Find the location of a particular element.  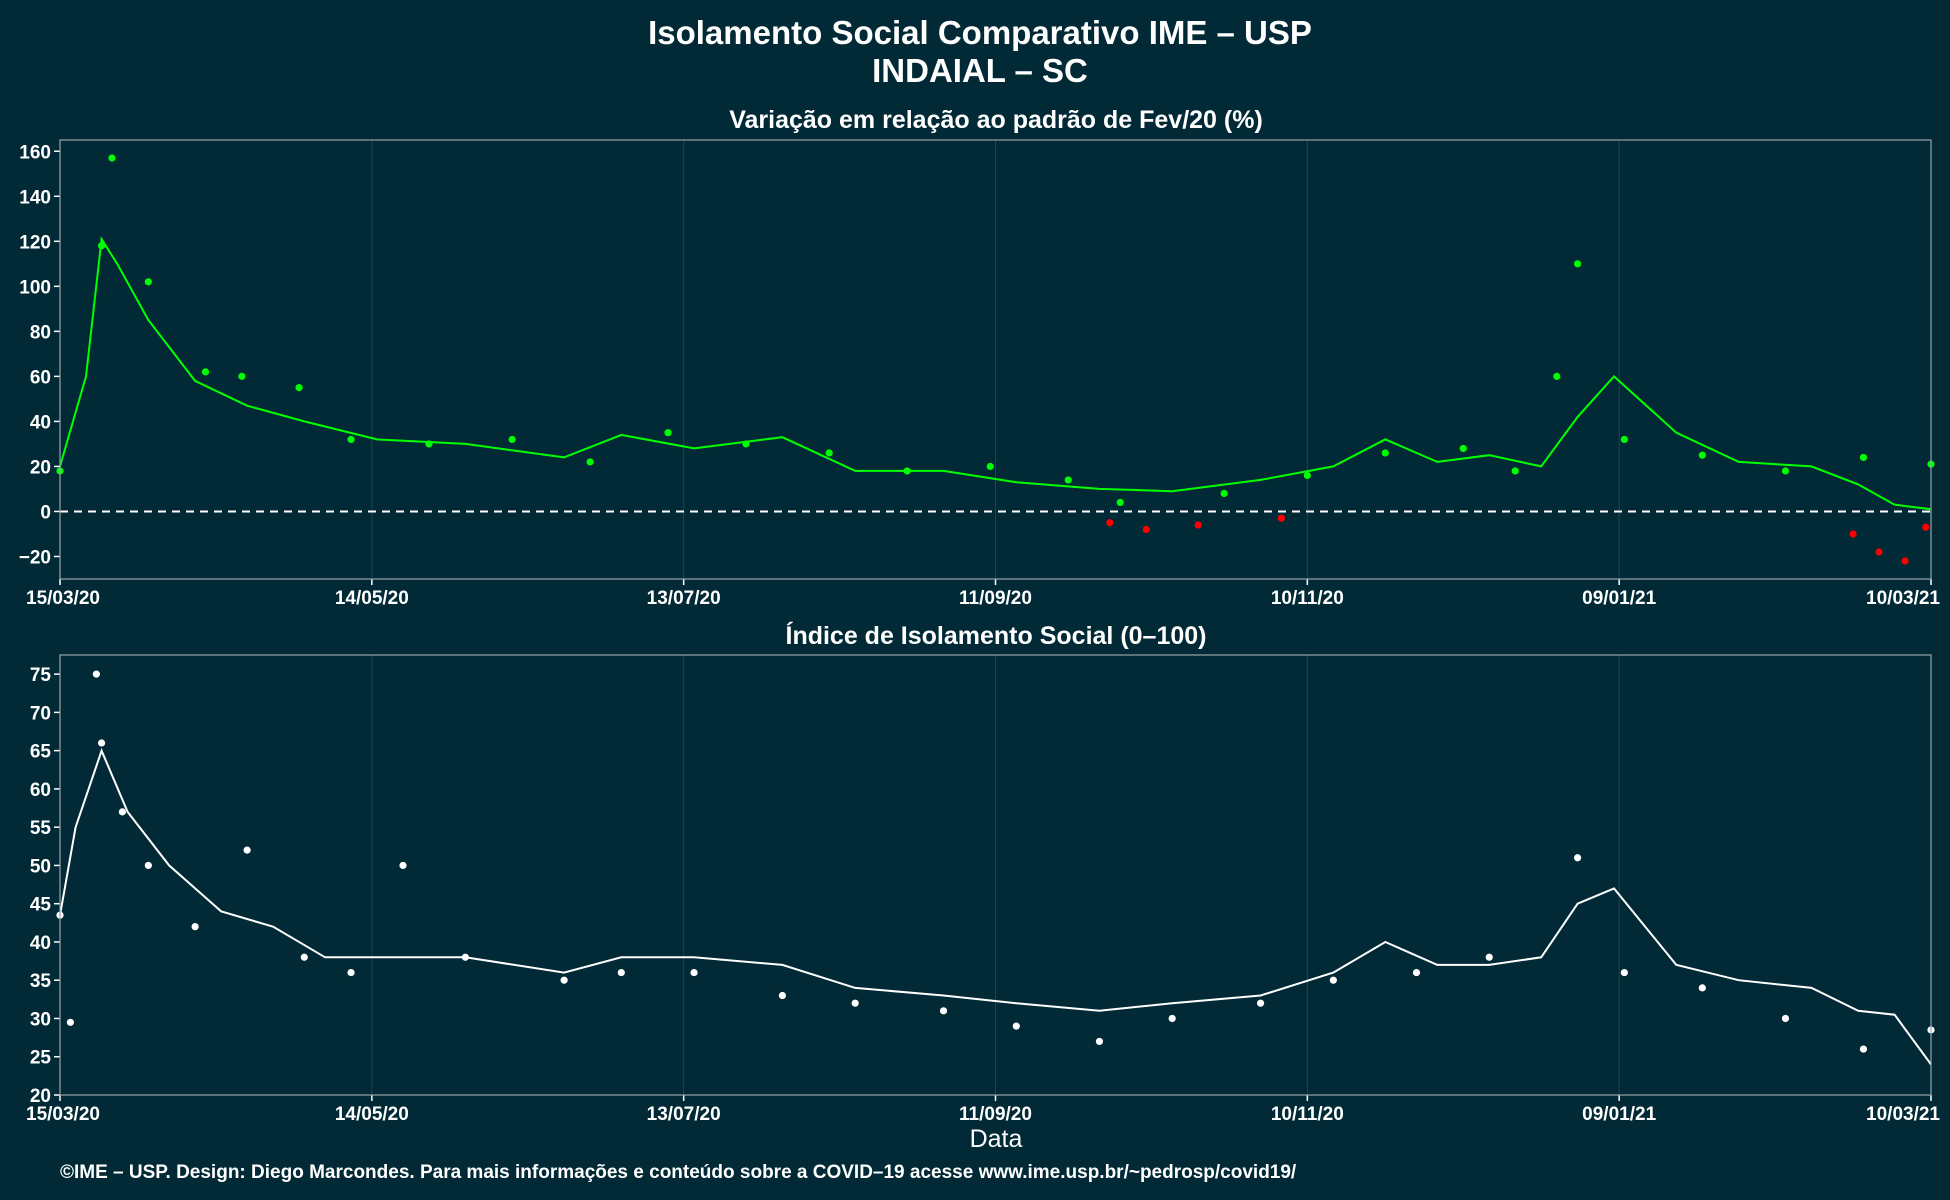

bottom-x-tick-label: 09/01/21 is located at coordinates (1619, 1114).